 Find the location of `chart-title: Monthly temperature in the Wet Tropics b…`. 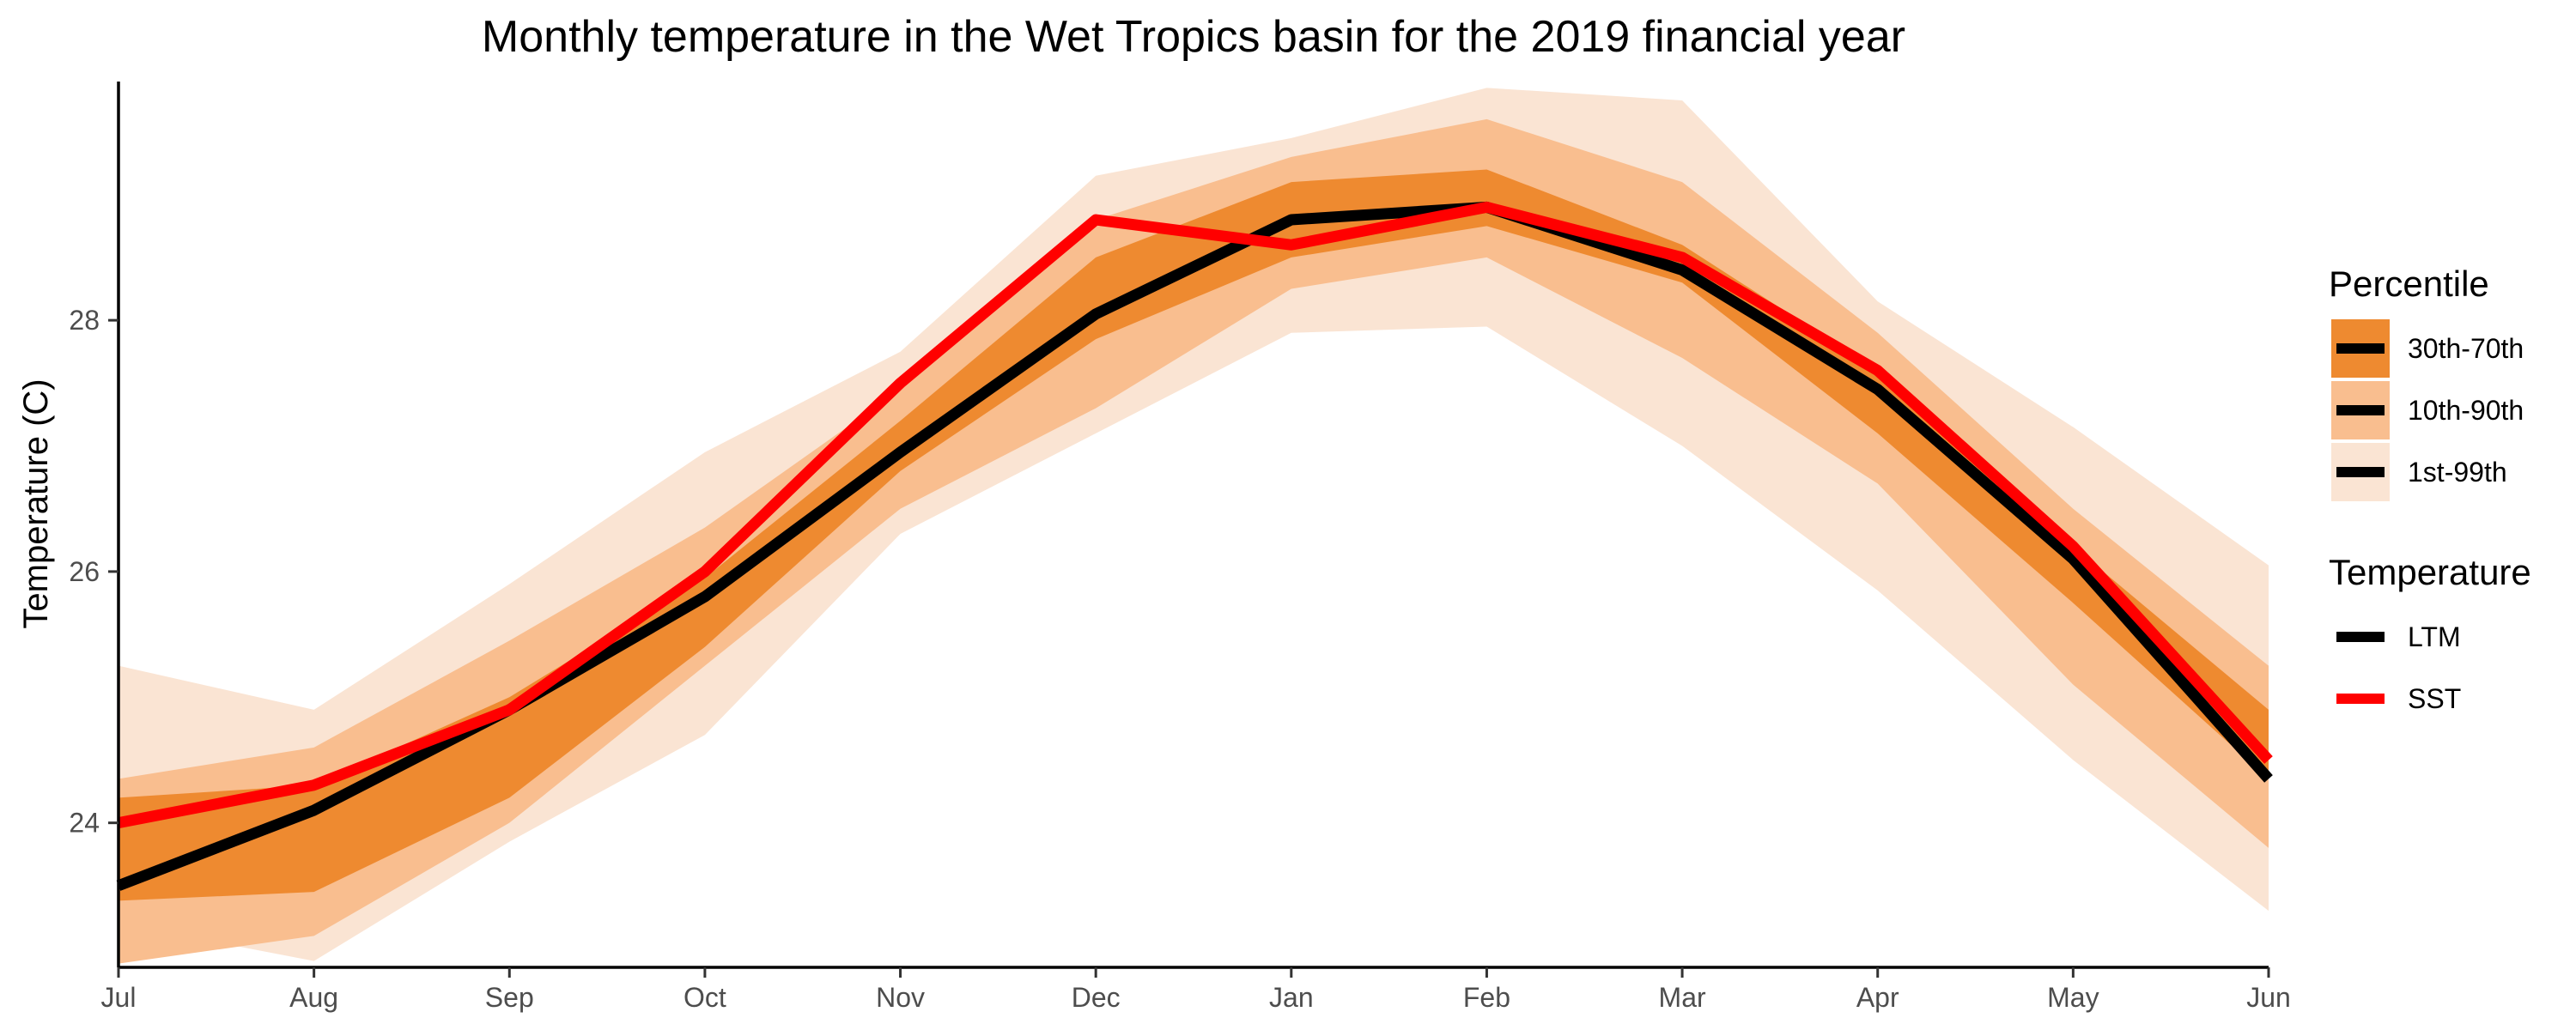

chart-title: Monthly temperature in the Wet Tropics b… is located at coordinates (1193, 37).